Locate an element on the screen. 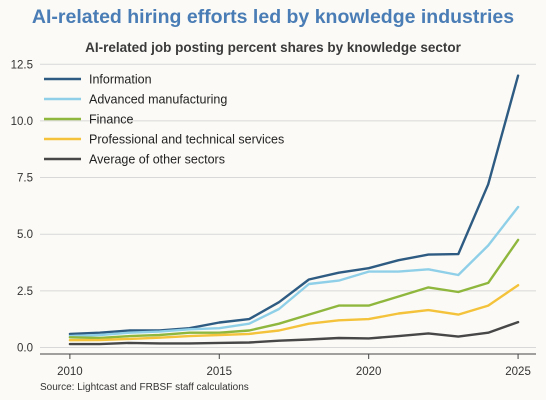  x-tick-label: 2025 is located at coordinates (518, 372).